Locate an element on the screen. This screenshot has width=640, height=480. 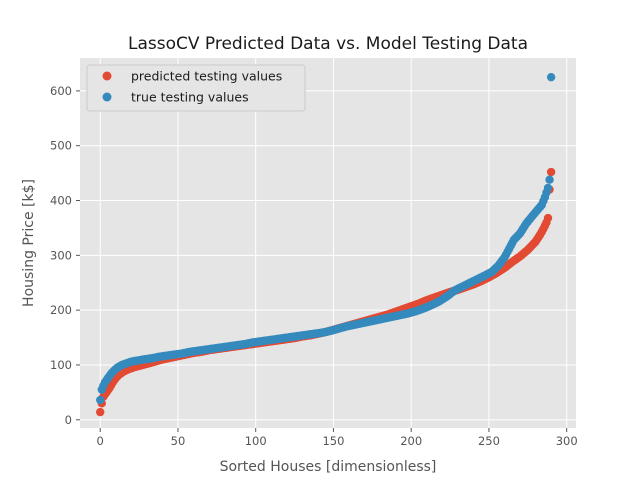
y-axis-label: Housing Price [k$] is located at coordinates (29, 243).